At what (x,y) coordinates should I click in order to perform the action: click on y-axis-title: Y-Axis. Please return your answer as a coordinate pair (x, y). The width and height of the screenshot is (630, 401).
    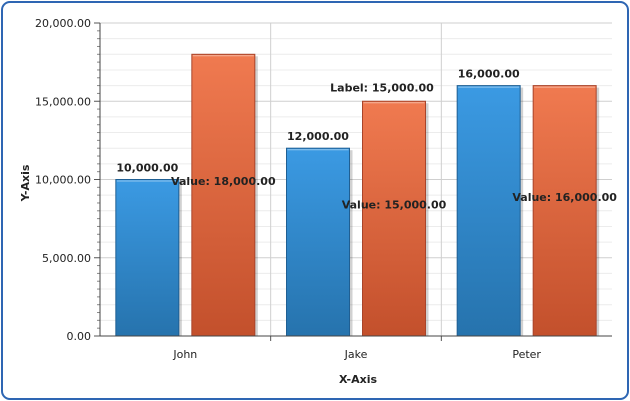
    Looking at the image, I should click on (25, 183).